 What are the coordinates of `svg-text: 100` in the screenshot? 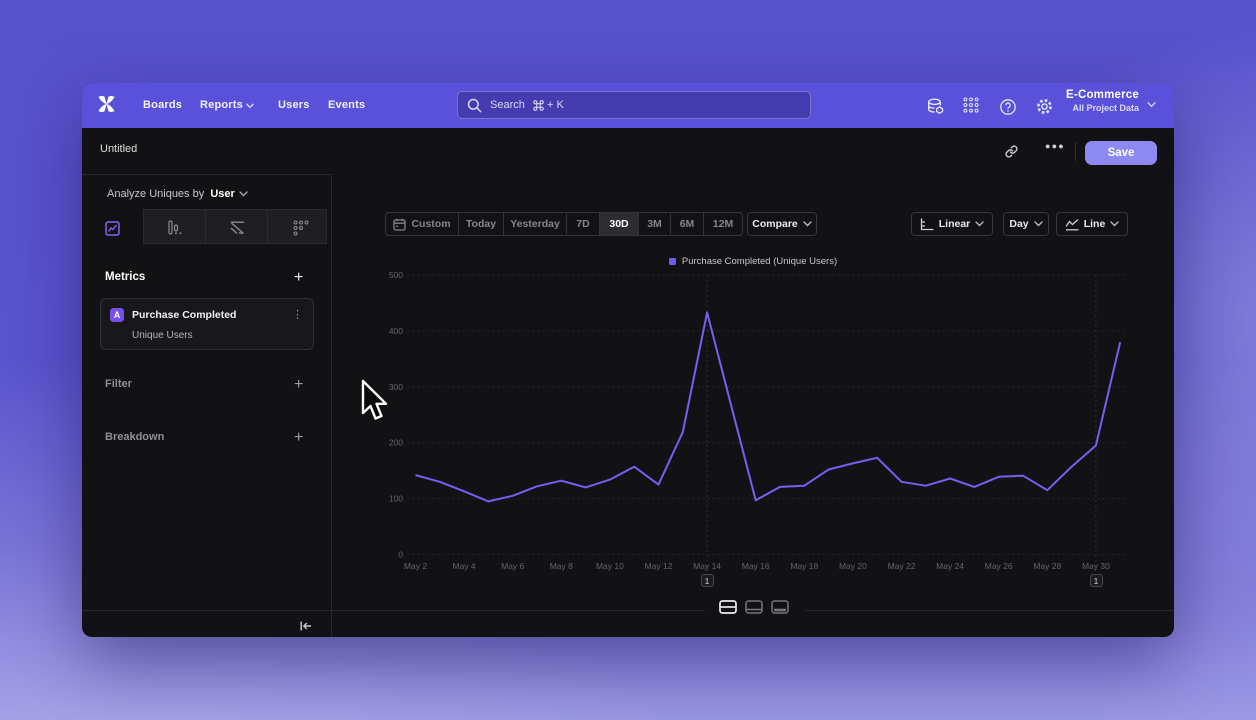 It's located at (396, 499).